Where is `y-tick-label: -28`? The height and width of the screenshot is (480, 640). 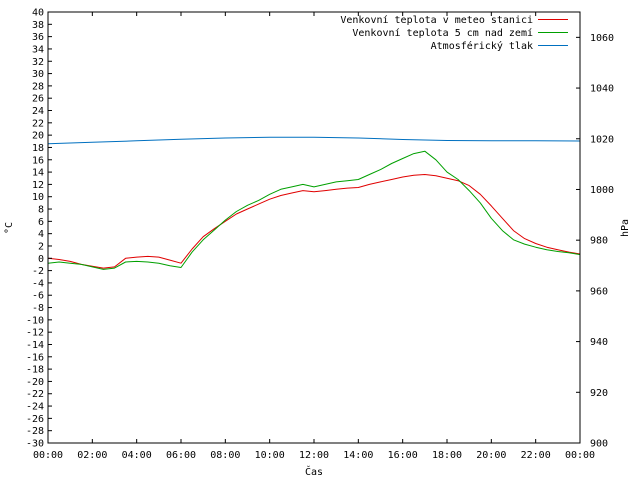
y-tick-label: -28 is located at coordinates (35, 431).